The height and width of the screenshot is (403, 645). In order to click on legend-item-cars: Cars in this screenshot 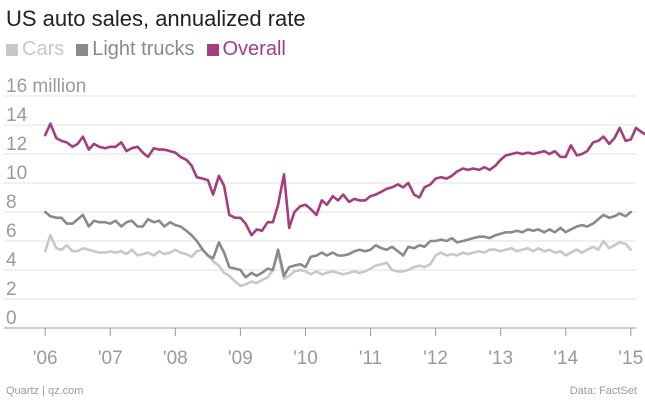, I will do `click(35, 49)`.